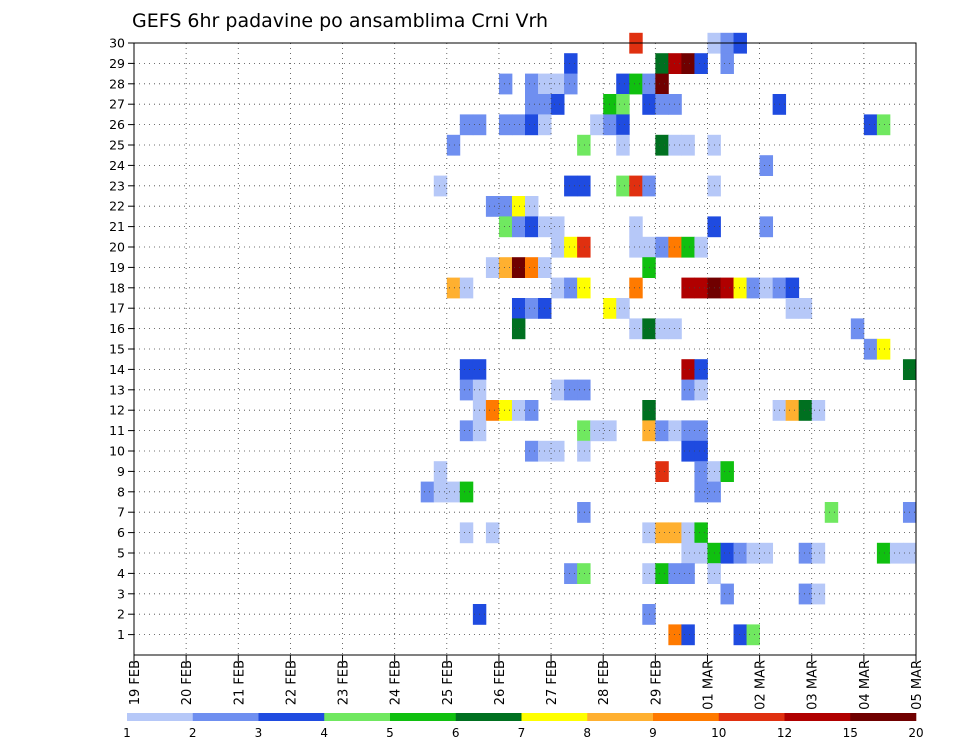  What do you see at coordinates (587, 733) in the screenshot?
I see `legend-label: 8` at bounding box center [587, 733].